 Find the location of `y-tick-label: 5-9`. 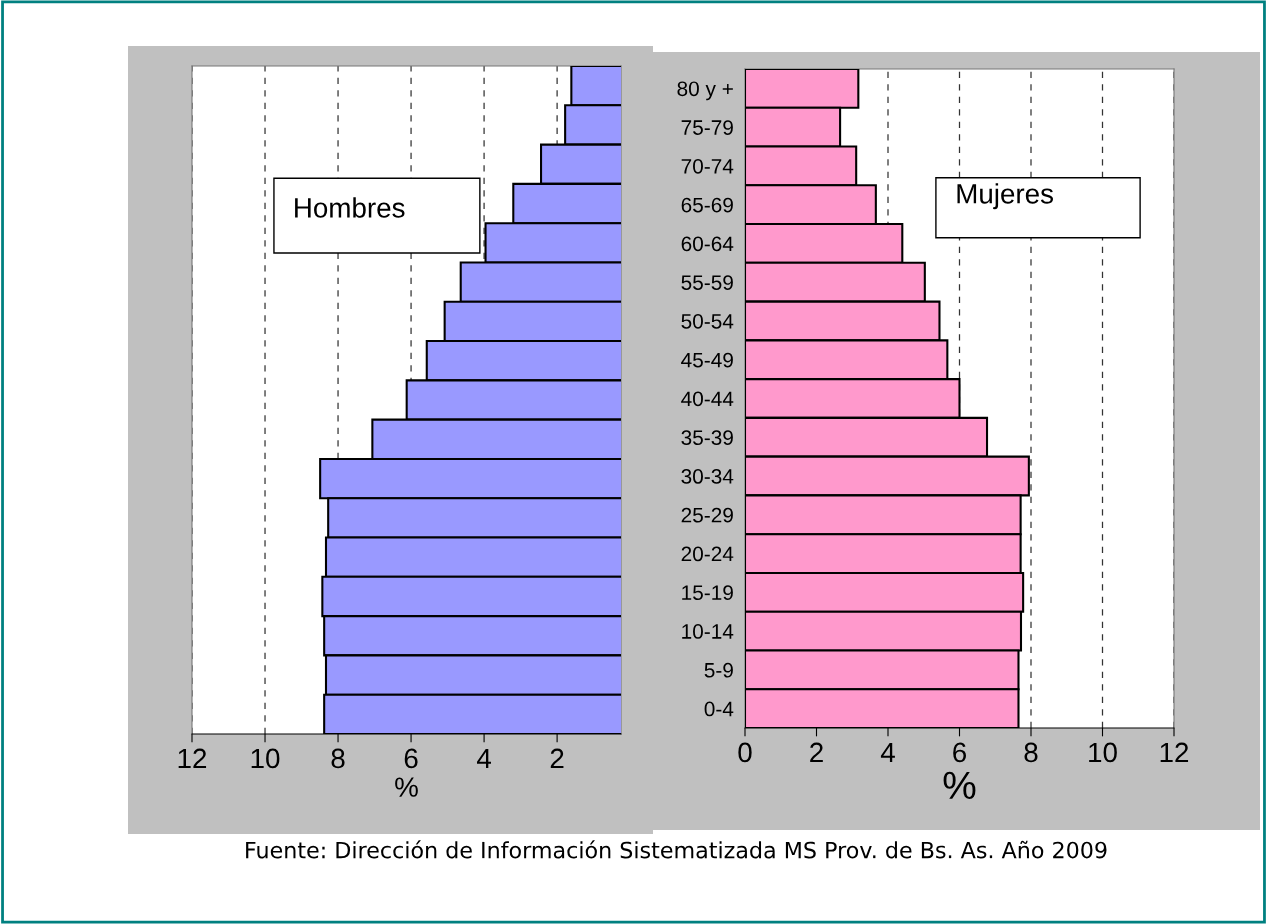

y-tick-label: 5-9 is located at coordinates (718, 670).